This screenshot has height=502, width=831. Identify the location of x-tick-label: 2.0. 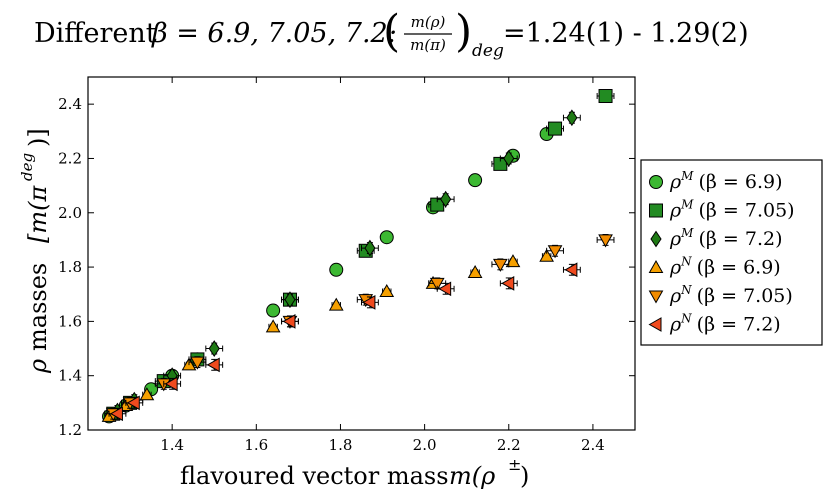
(425, 445).